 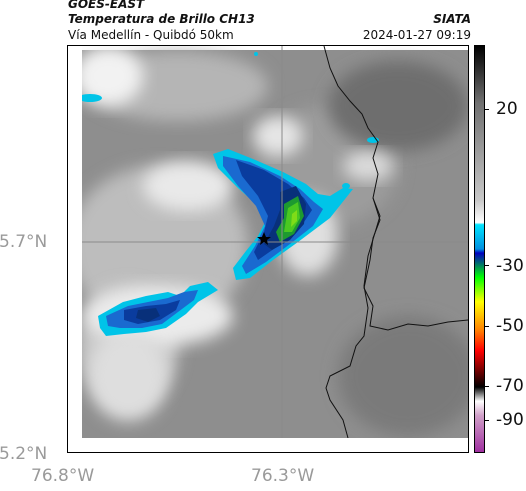 I want to click on lon-label: 76.8°W, so click(x=63, y=476).